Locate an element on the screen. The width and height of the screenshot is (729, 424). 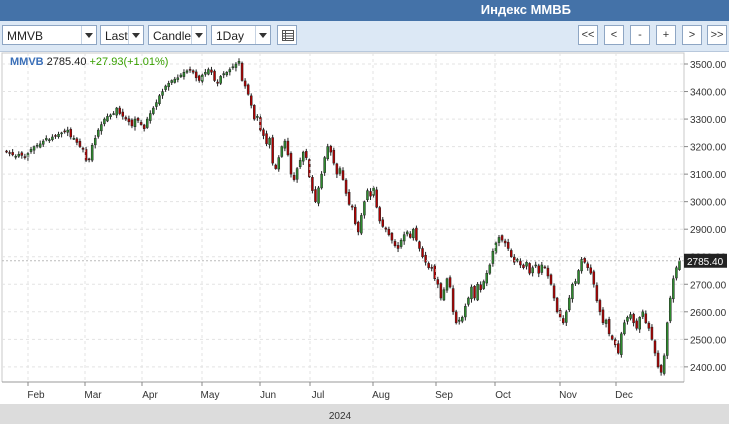
scroll-right-button: > is located at coordinates (692, 35).